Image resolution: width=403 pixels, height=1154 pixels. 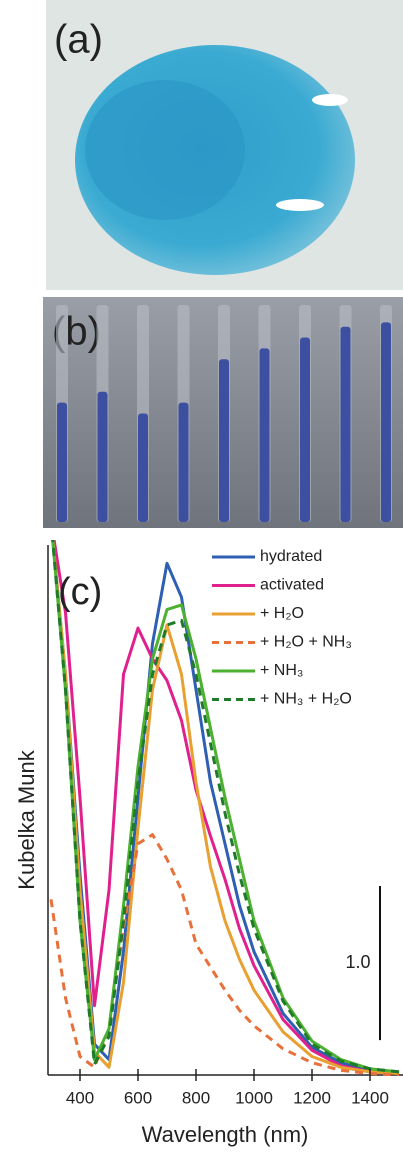 I want to click on x-tick-label: 800, so click(x=196, y=1097).